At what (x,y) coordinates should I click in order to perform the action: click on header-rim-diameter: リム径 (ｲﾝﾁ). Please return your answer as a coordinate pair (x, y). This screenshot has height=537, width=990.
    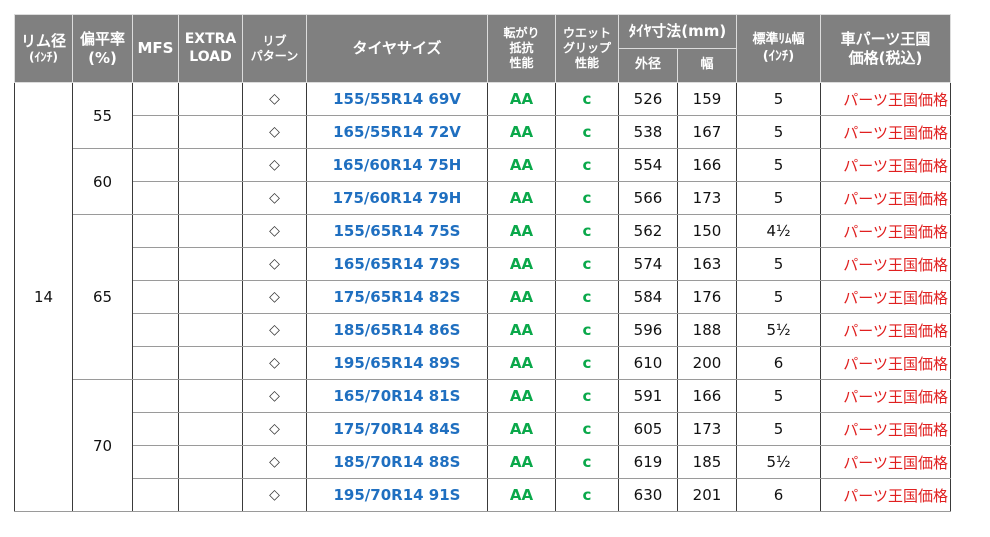
    Looking at the image, I should click on (43, 48).